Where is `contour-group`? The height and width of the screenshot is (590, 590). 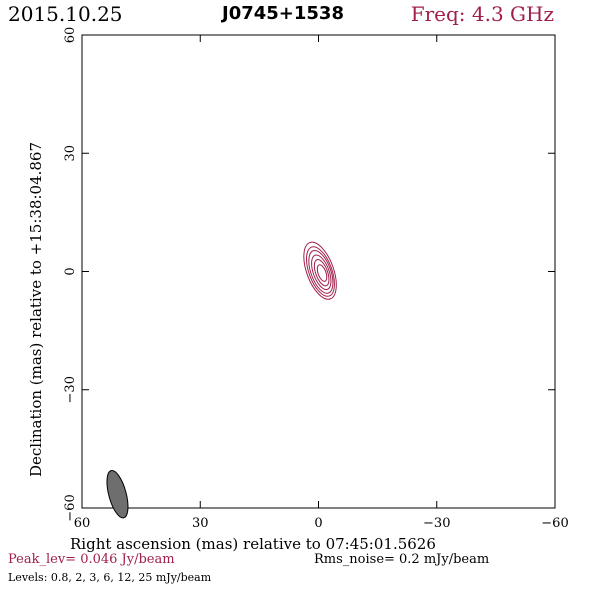
contour-group is located at coordinates (320, 270).